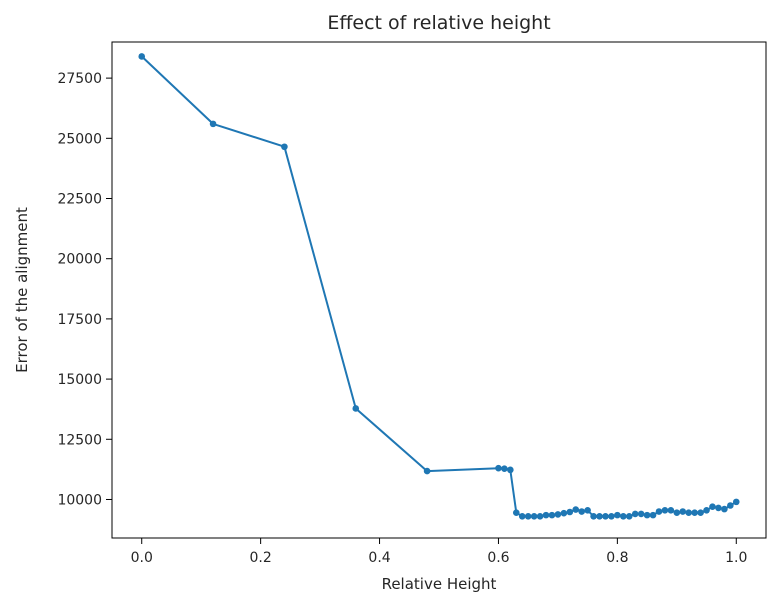 The width and height of the screenshot is (769, 596). I want to click on y-tick-label: 25000, so click(79, 139).